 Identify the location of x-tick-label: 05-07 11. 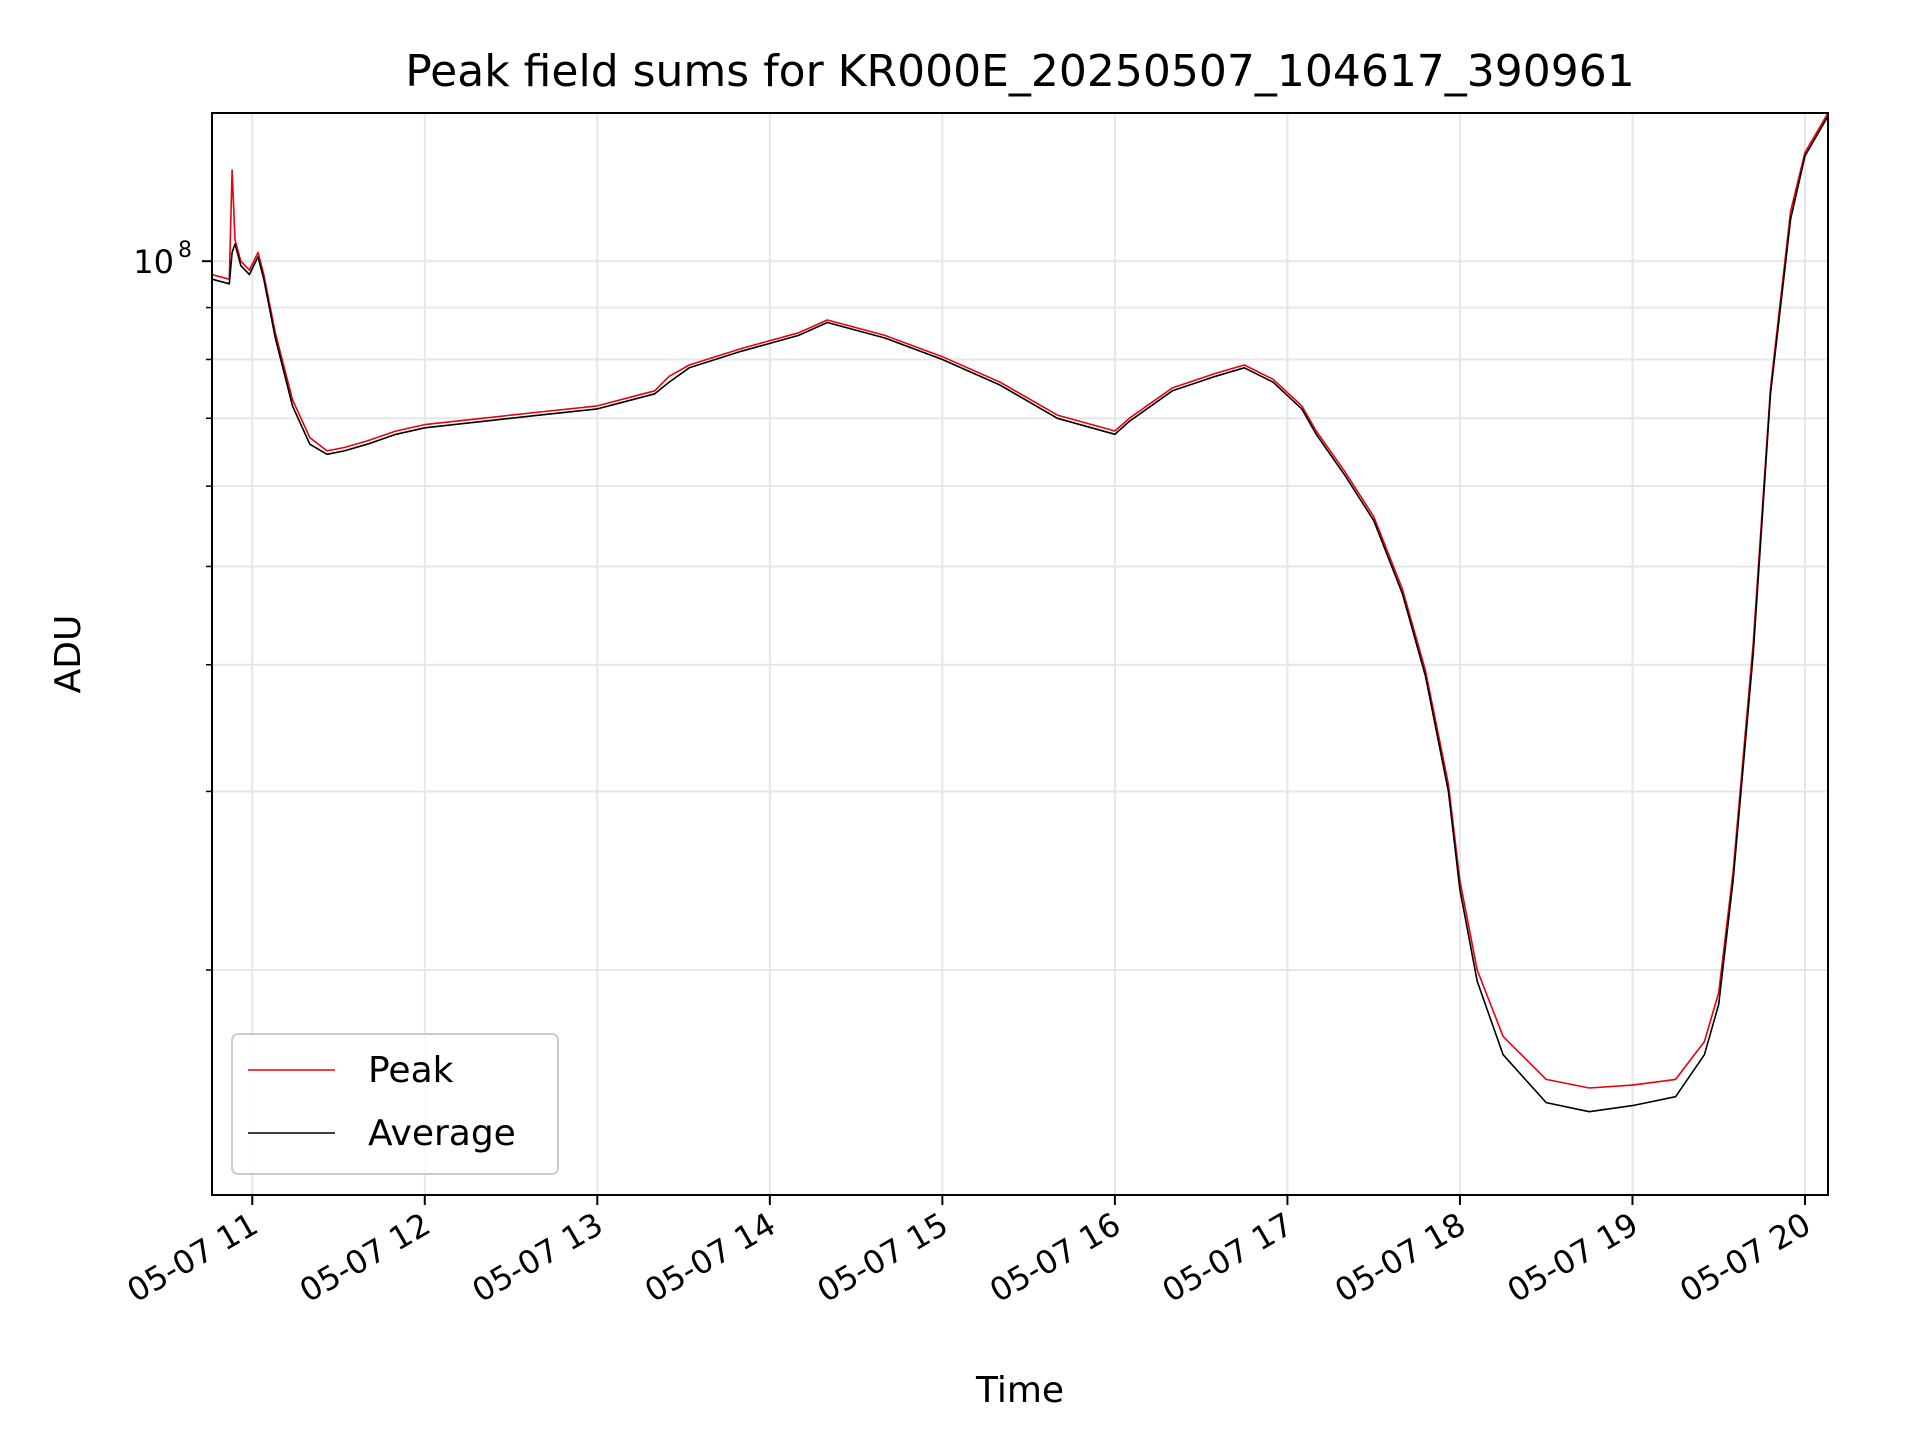
(193, 1257).